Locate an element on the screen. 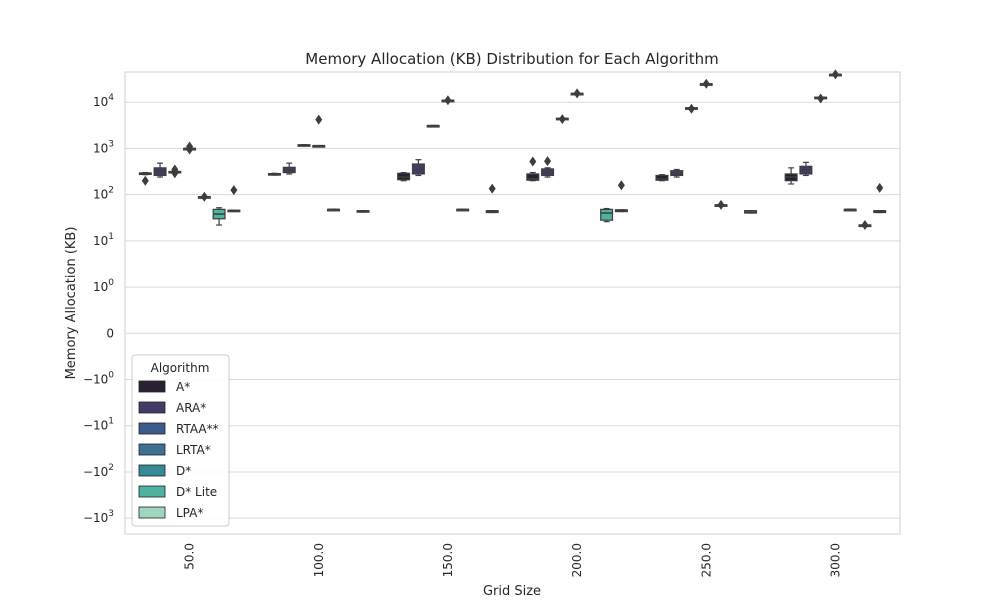 This screenshot has height=600, width=1000. legend-entries: A* ARA* RTAA** LRTA* D* D* Lite LPA* is located at coordinates (178, 450).